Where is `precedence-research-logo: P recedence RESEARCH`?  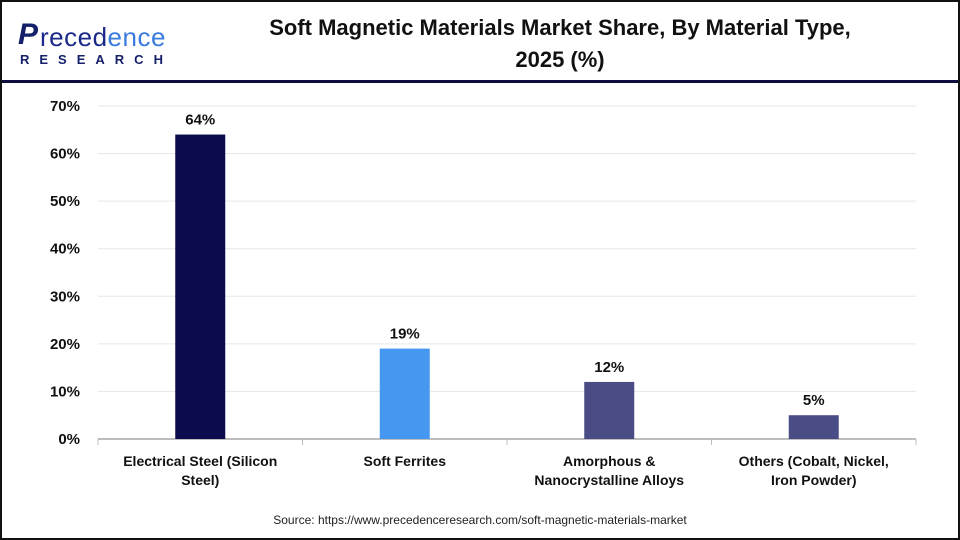 precedence-research-logo: P recedence RESEARCH is located at coordinates (91, 43).